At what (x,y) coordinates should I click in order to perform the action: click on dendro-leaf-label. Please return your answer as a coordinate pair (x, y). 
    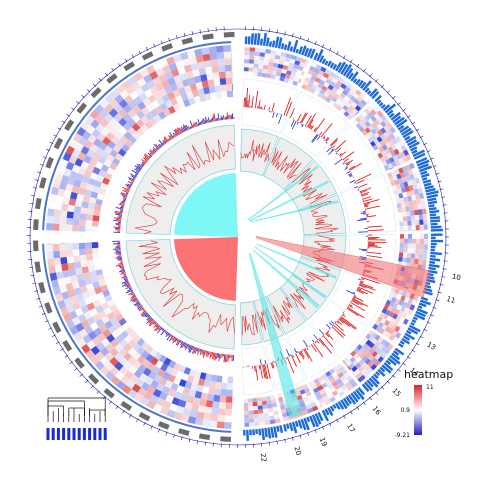
    Looking at the image, I should click on (69, 434).